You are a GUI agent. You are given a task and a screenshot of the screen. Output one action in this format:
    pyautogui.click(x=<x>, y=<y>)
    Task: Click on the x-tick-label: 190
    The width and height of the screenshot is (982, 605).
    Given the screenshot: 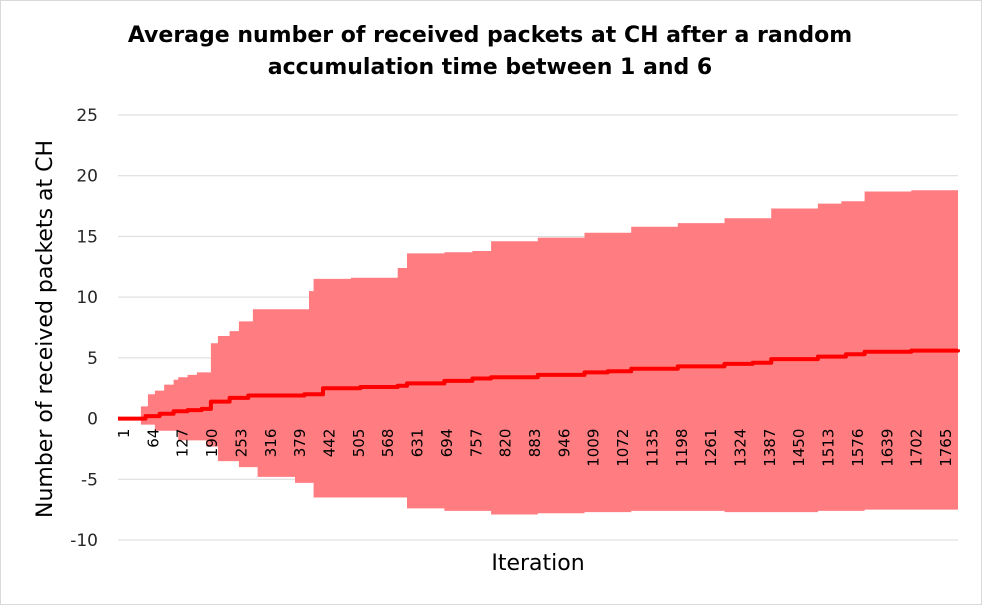 What is the action you would take?
    pyautogui.click(x=212, y=443)
    